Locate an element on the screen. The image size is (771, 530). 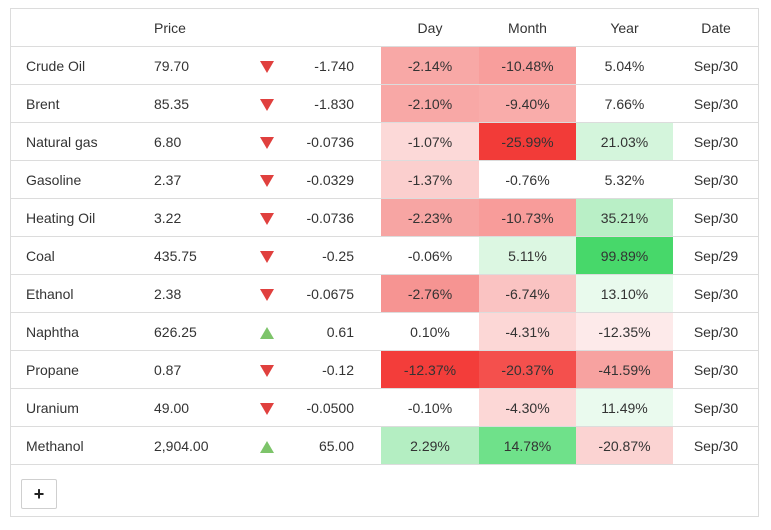
add-row-button: + is located at coordinates (39, 494).